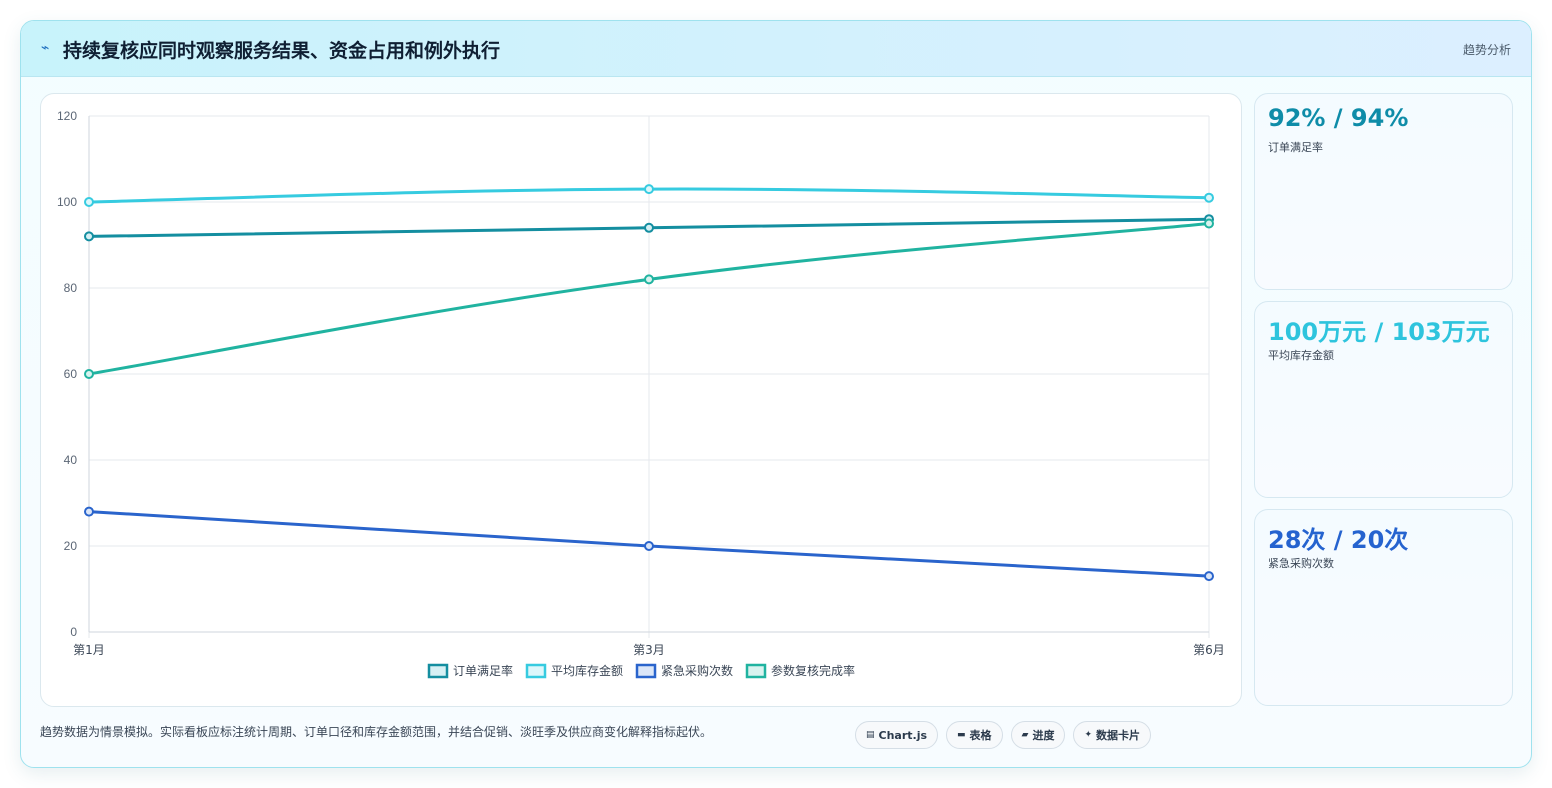 Image resolution: width=1552 pixels, height=788 pixels. Describe the element at coordinates (903, 735) in the screenshot. I see `chip-label: Chart.js` at that location.